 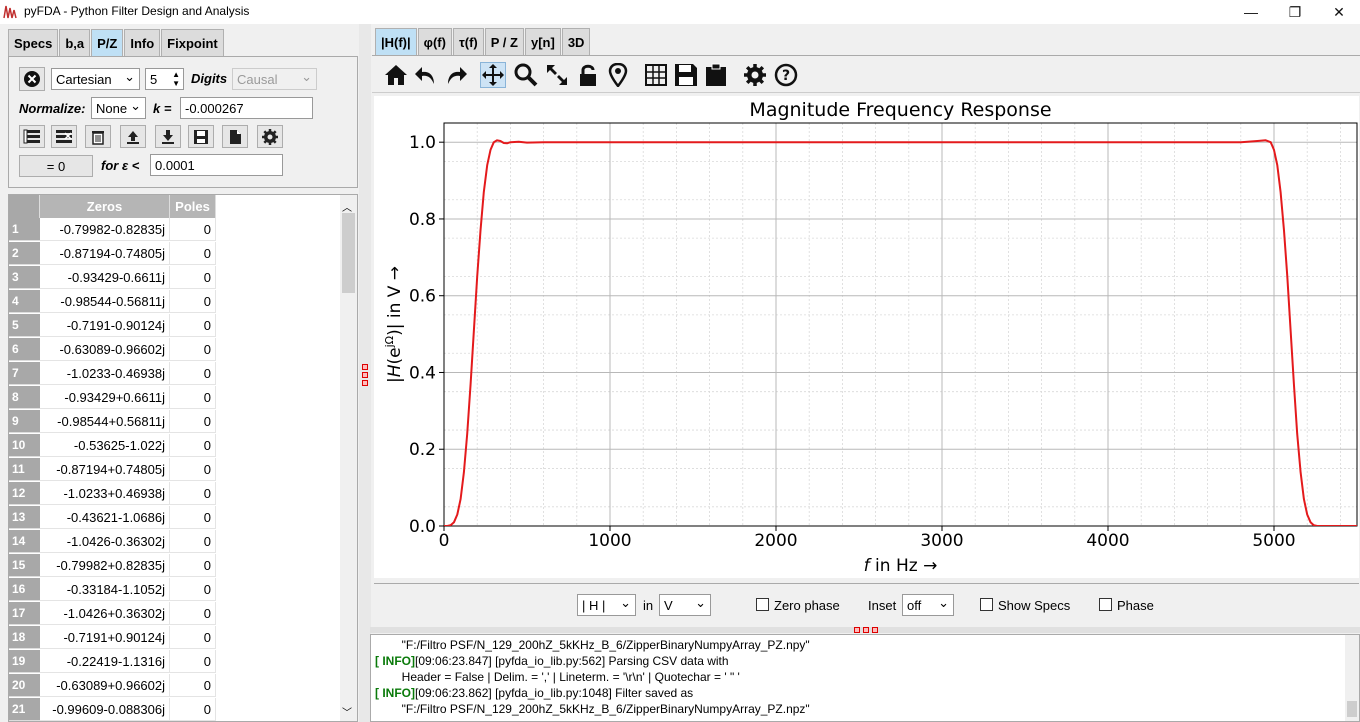 I want to click on scroll-down-icon: ﹀, so click(x=347, y=713).